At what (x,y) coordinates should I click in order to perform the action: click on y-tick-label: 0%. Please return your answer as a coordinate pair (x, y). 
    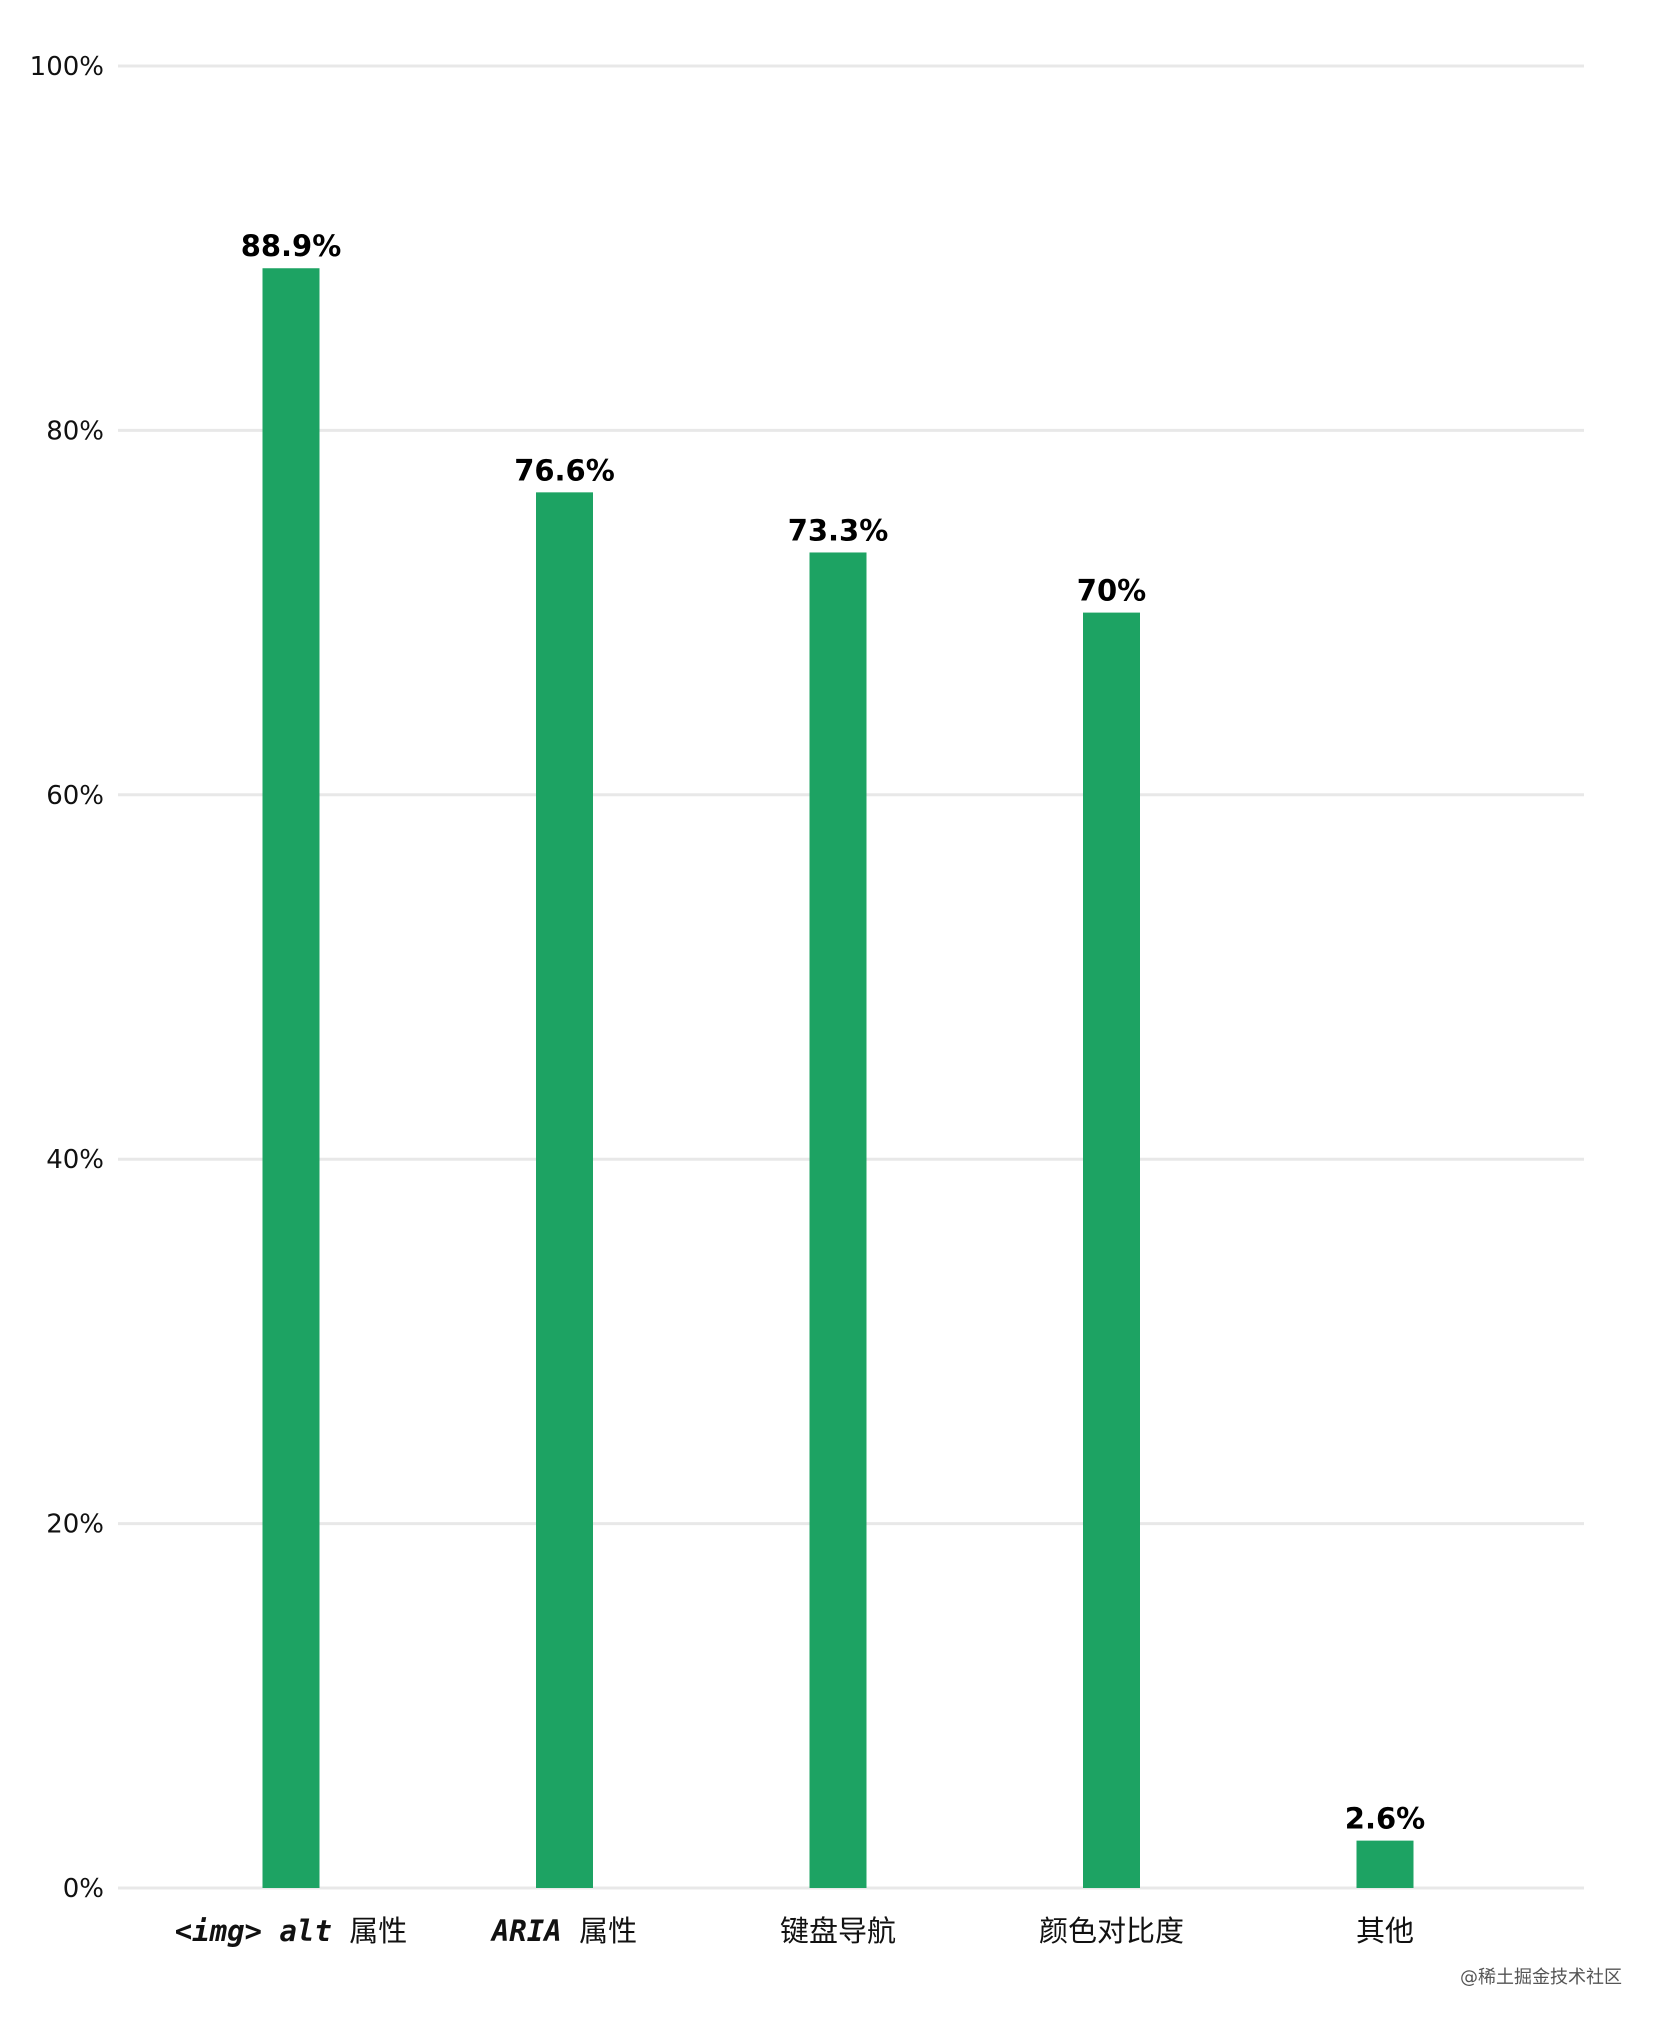
    Looking at the image, I should click on (83, 1889).